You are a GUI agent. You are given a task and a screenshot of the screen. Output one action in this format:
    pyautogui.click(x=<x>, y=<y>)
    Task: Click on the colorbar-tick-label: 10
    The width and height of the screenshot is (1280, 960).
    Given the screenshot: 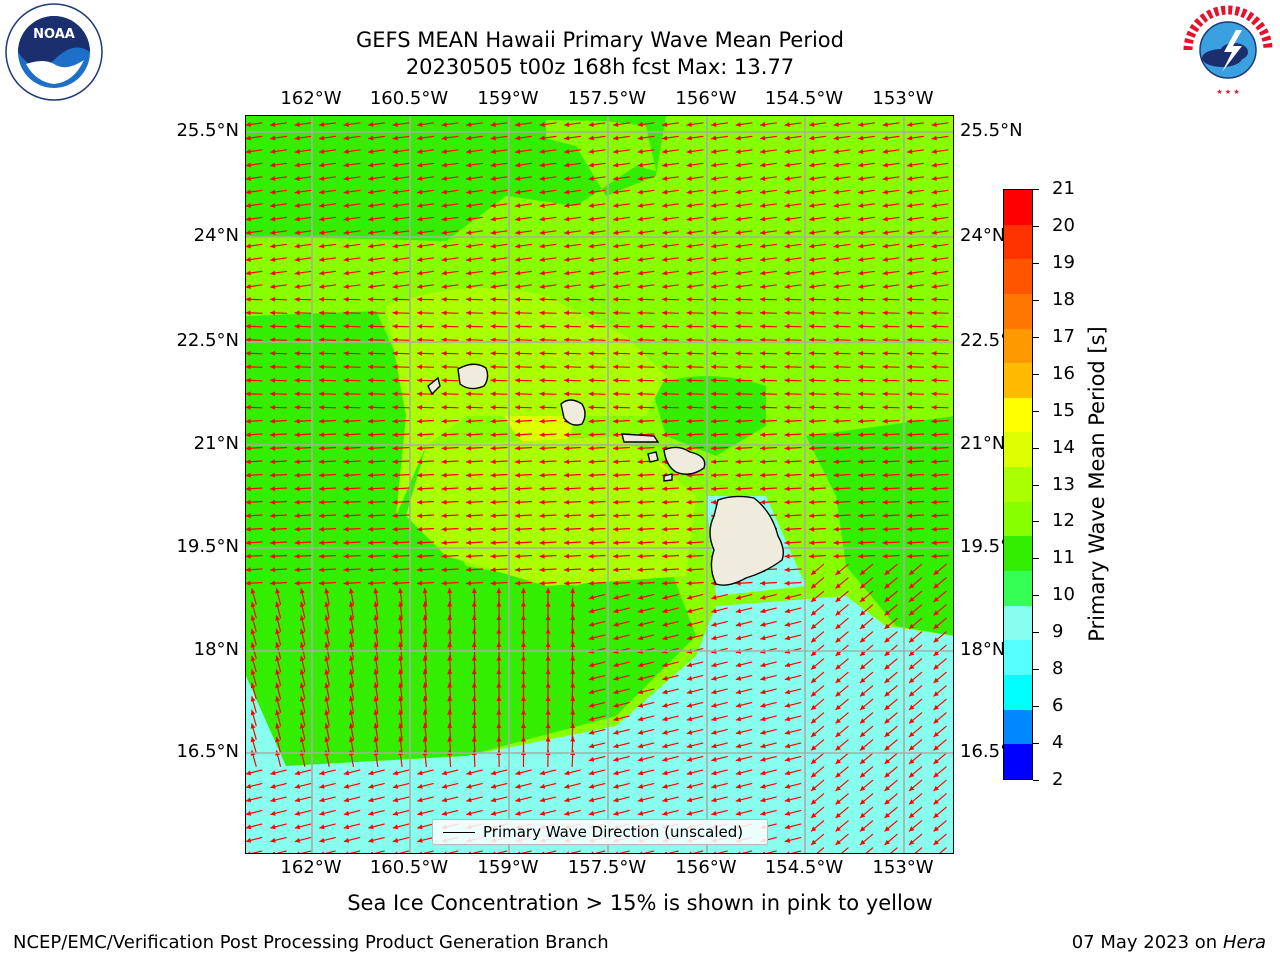 What is the action you would take?
    pyautogui.click(x=1063, y=595)
    